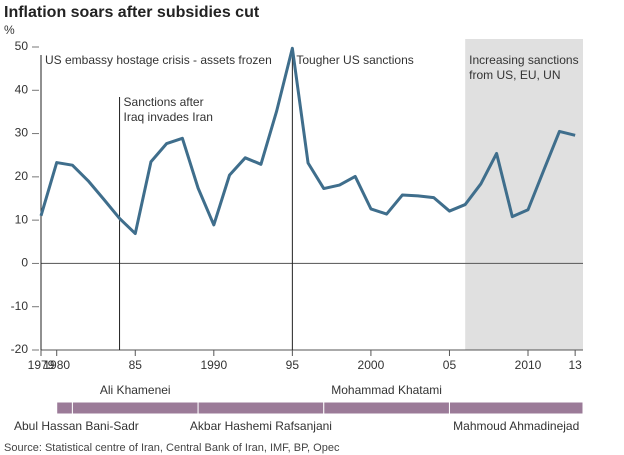 The width and height of the screenshot is (624, 455). I want to click on x-tick-label: 1979, so click(41, 365).